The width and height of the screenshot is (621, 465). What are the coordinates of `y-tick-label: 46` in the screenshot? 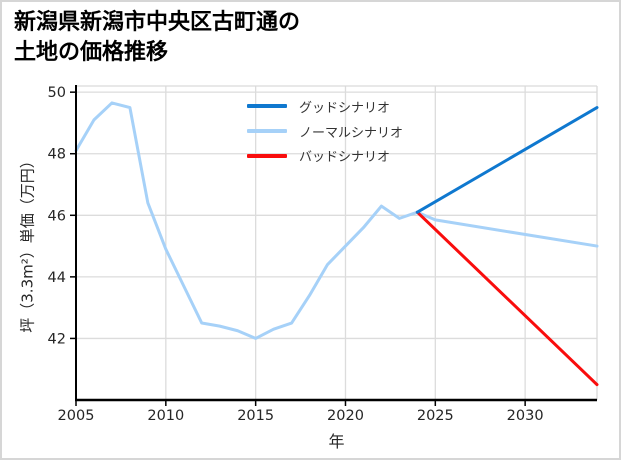 It's located at (57, 216).